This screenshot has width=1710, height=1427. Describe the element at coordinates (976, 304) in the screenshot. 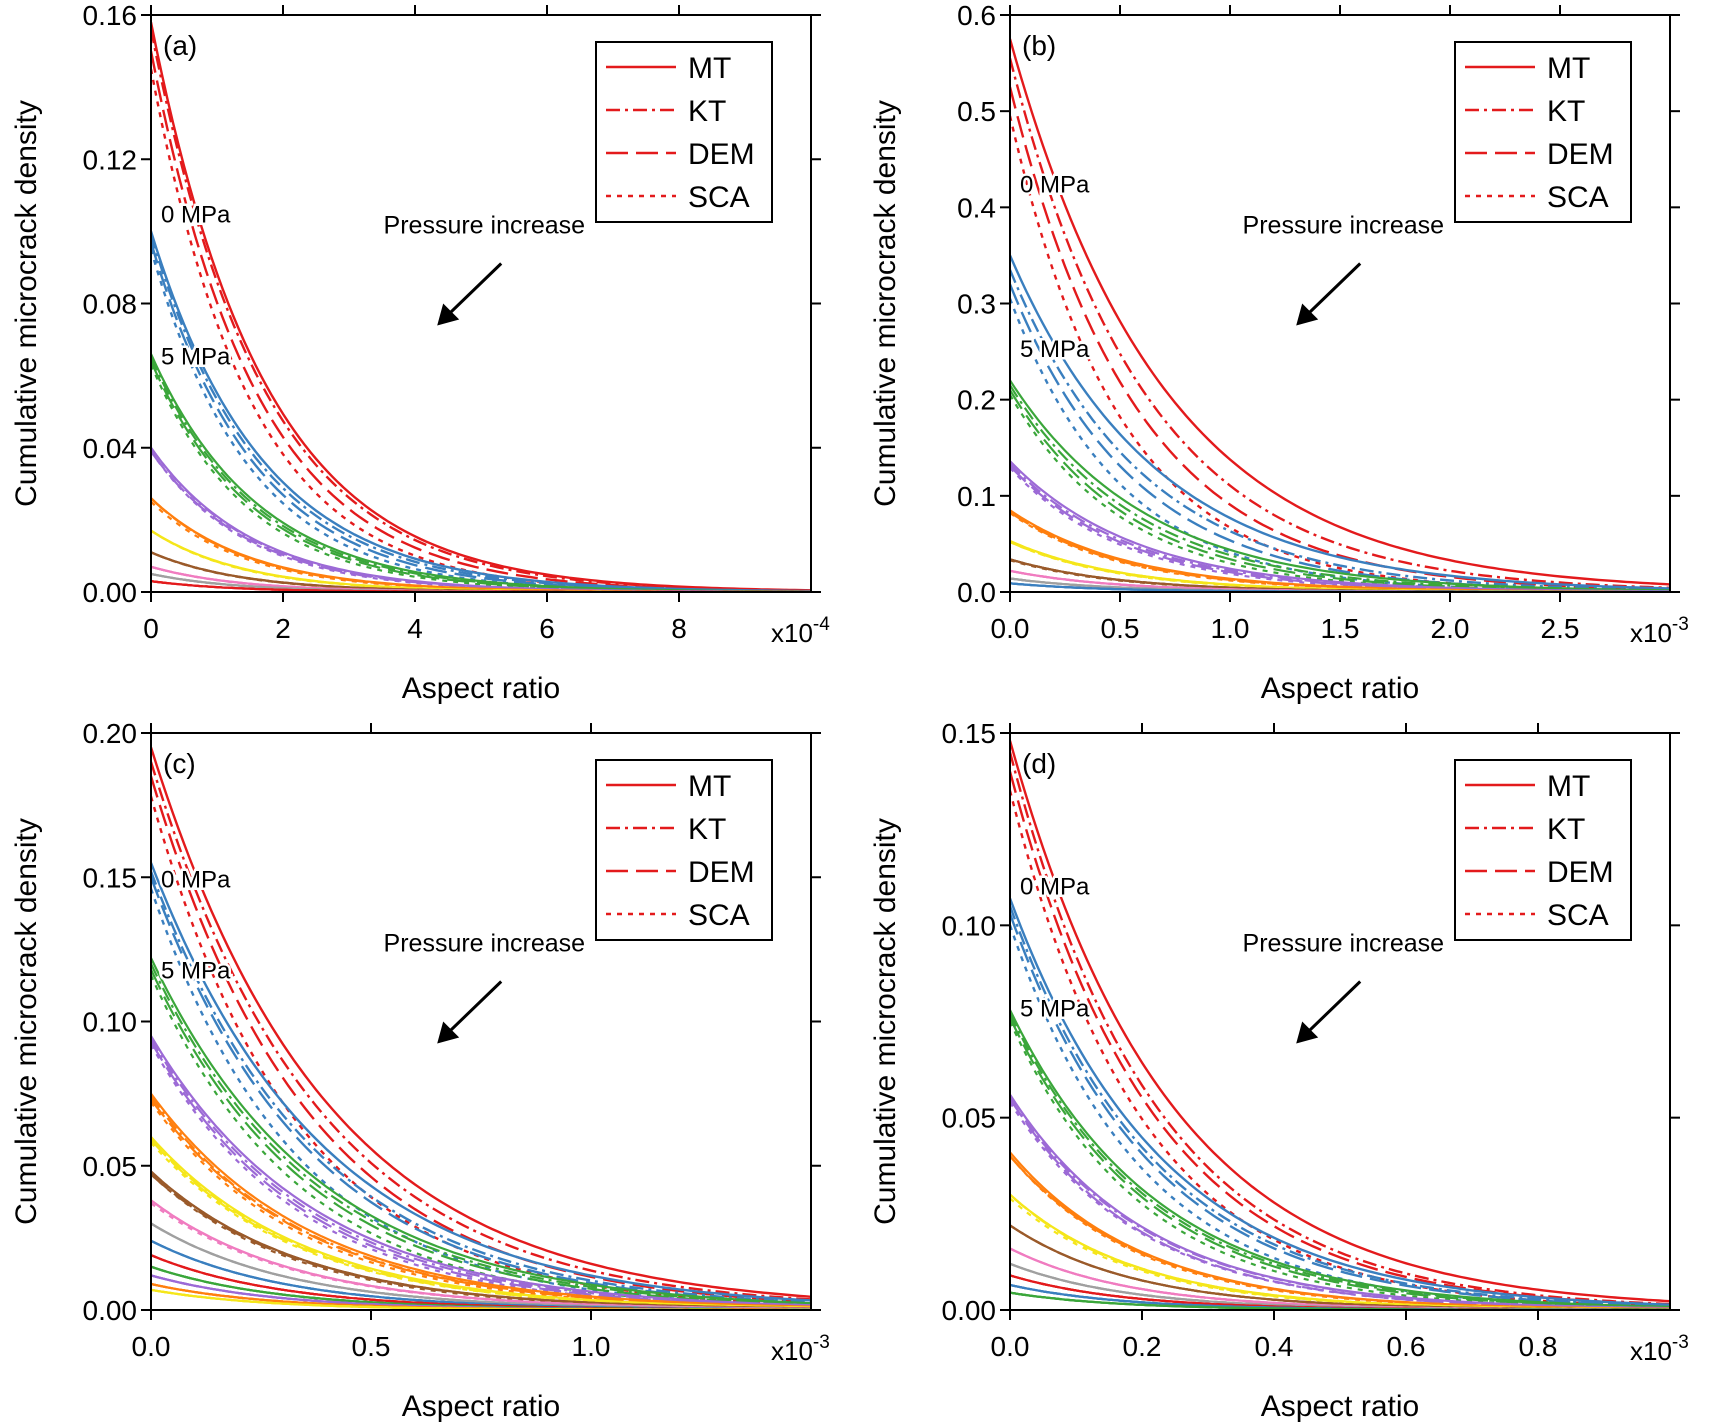

I see `y-tick-label: 0.3` at that location.